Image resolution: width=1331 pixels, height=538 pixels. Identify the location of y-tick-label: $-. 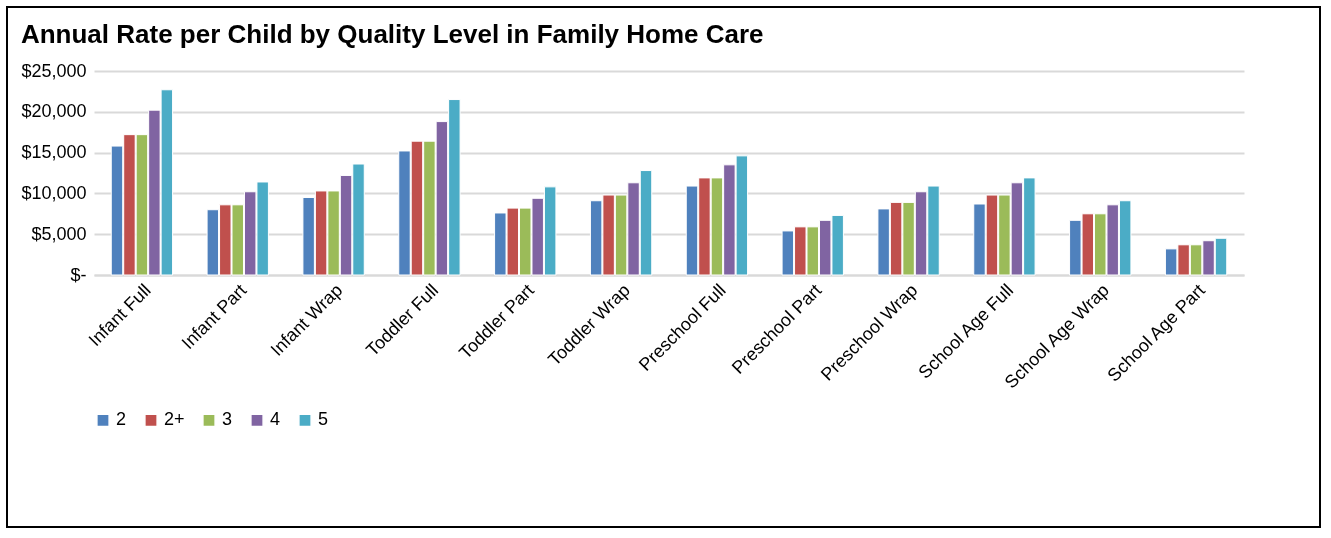
(78, 274).